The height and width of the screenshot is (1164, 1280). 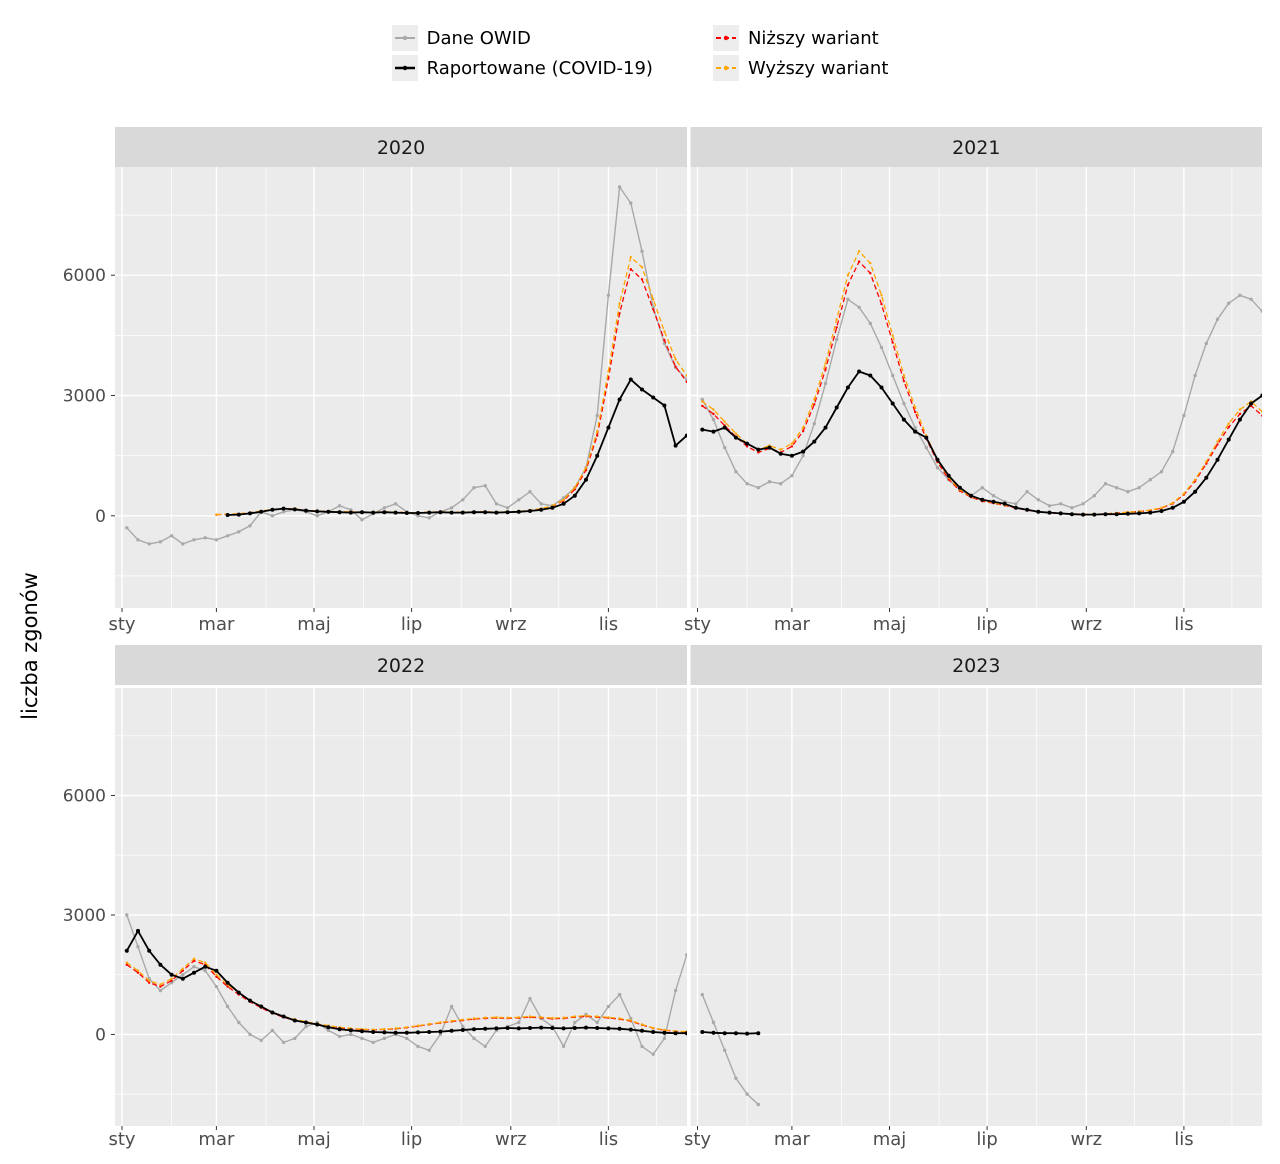 What do you see at coordinates (404, 38) in the screenshot?
I see `legend-key-owid-icon` at bounding box center [404, 38].